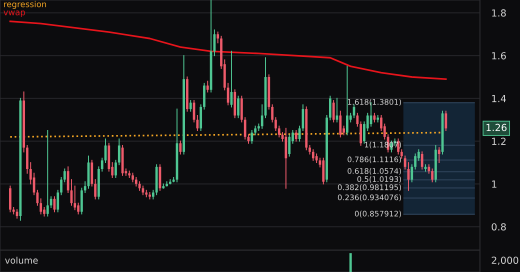  What do you see at coordinates (499, 56) in the screenshot?
I see `y-tick-label: 1.6` at bounding box center [499, 56].